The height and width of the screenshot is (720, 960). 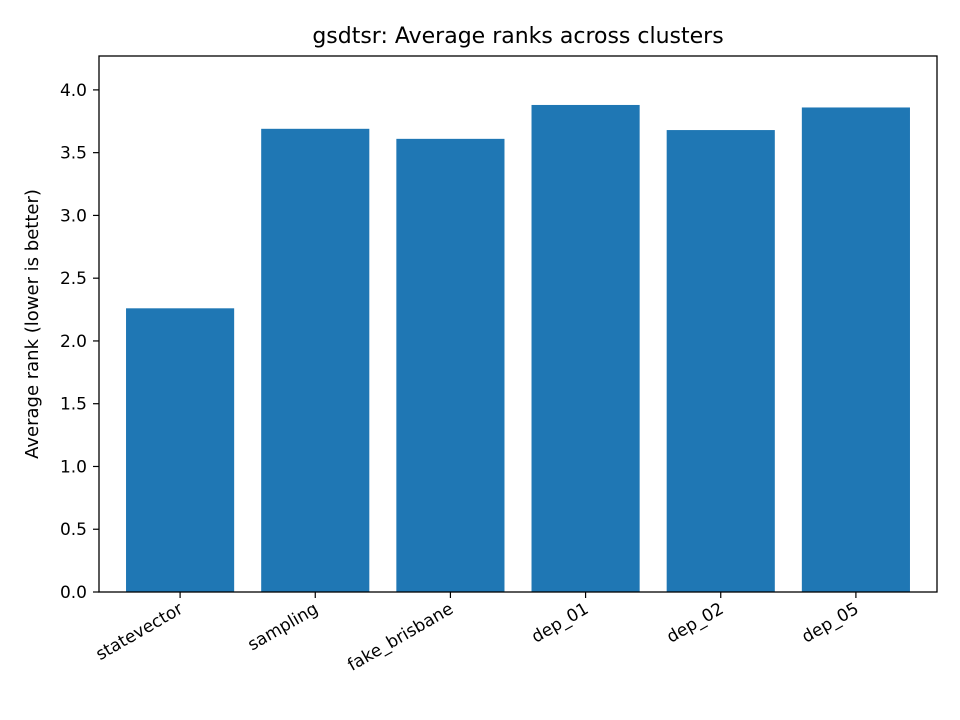 I want to click on y-axis: 0.0 0.5 1.0 1.5 2.0 2.5 3.0 3.5 4.0, so click(x=79, y=342).